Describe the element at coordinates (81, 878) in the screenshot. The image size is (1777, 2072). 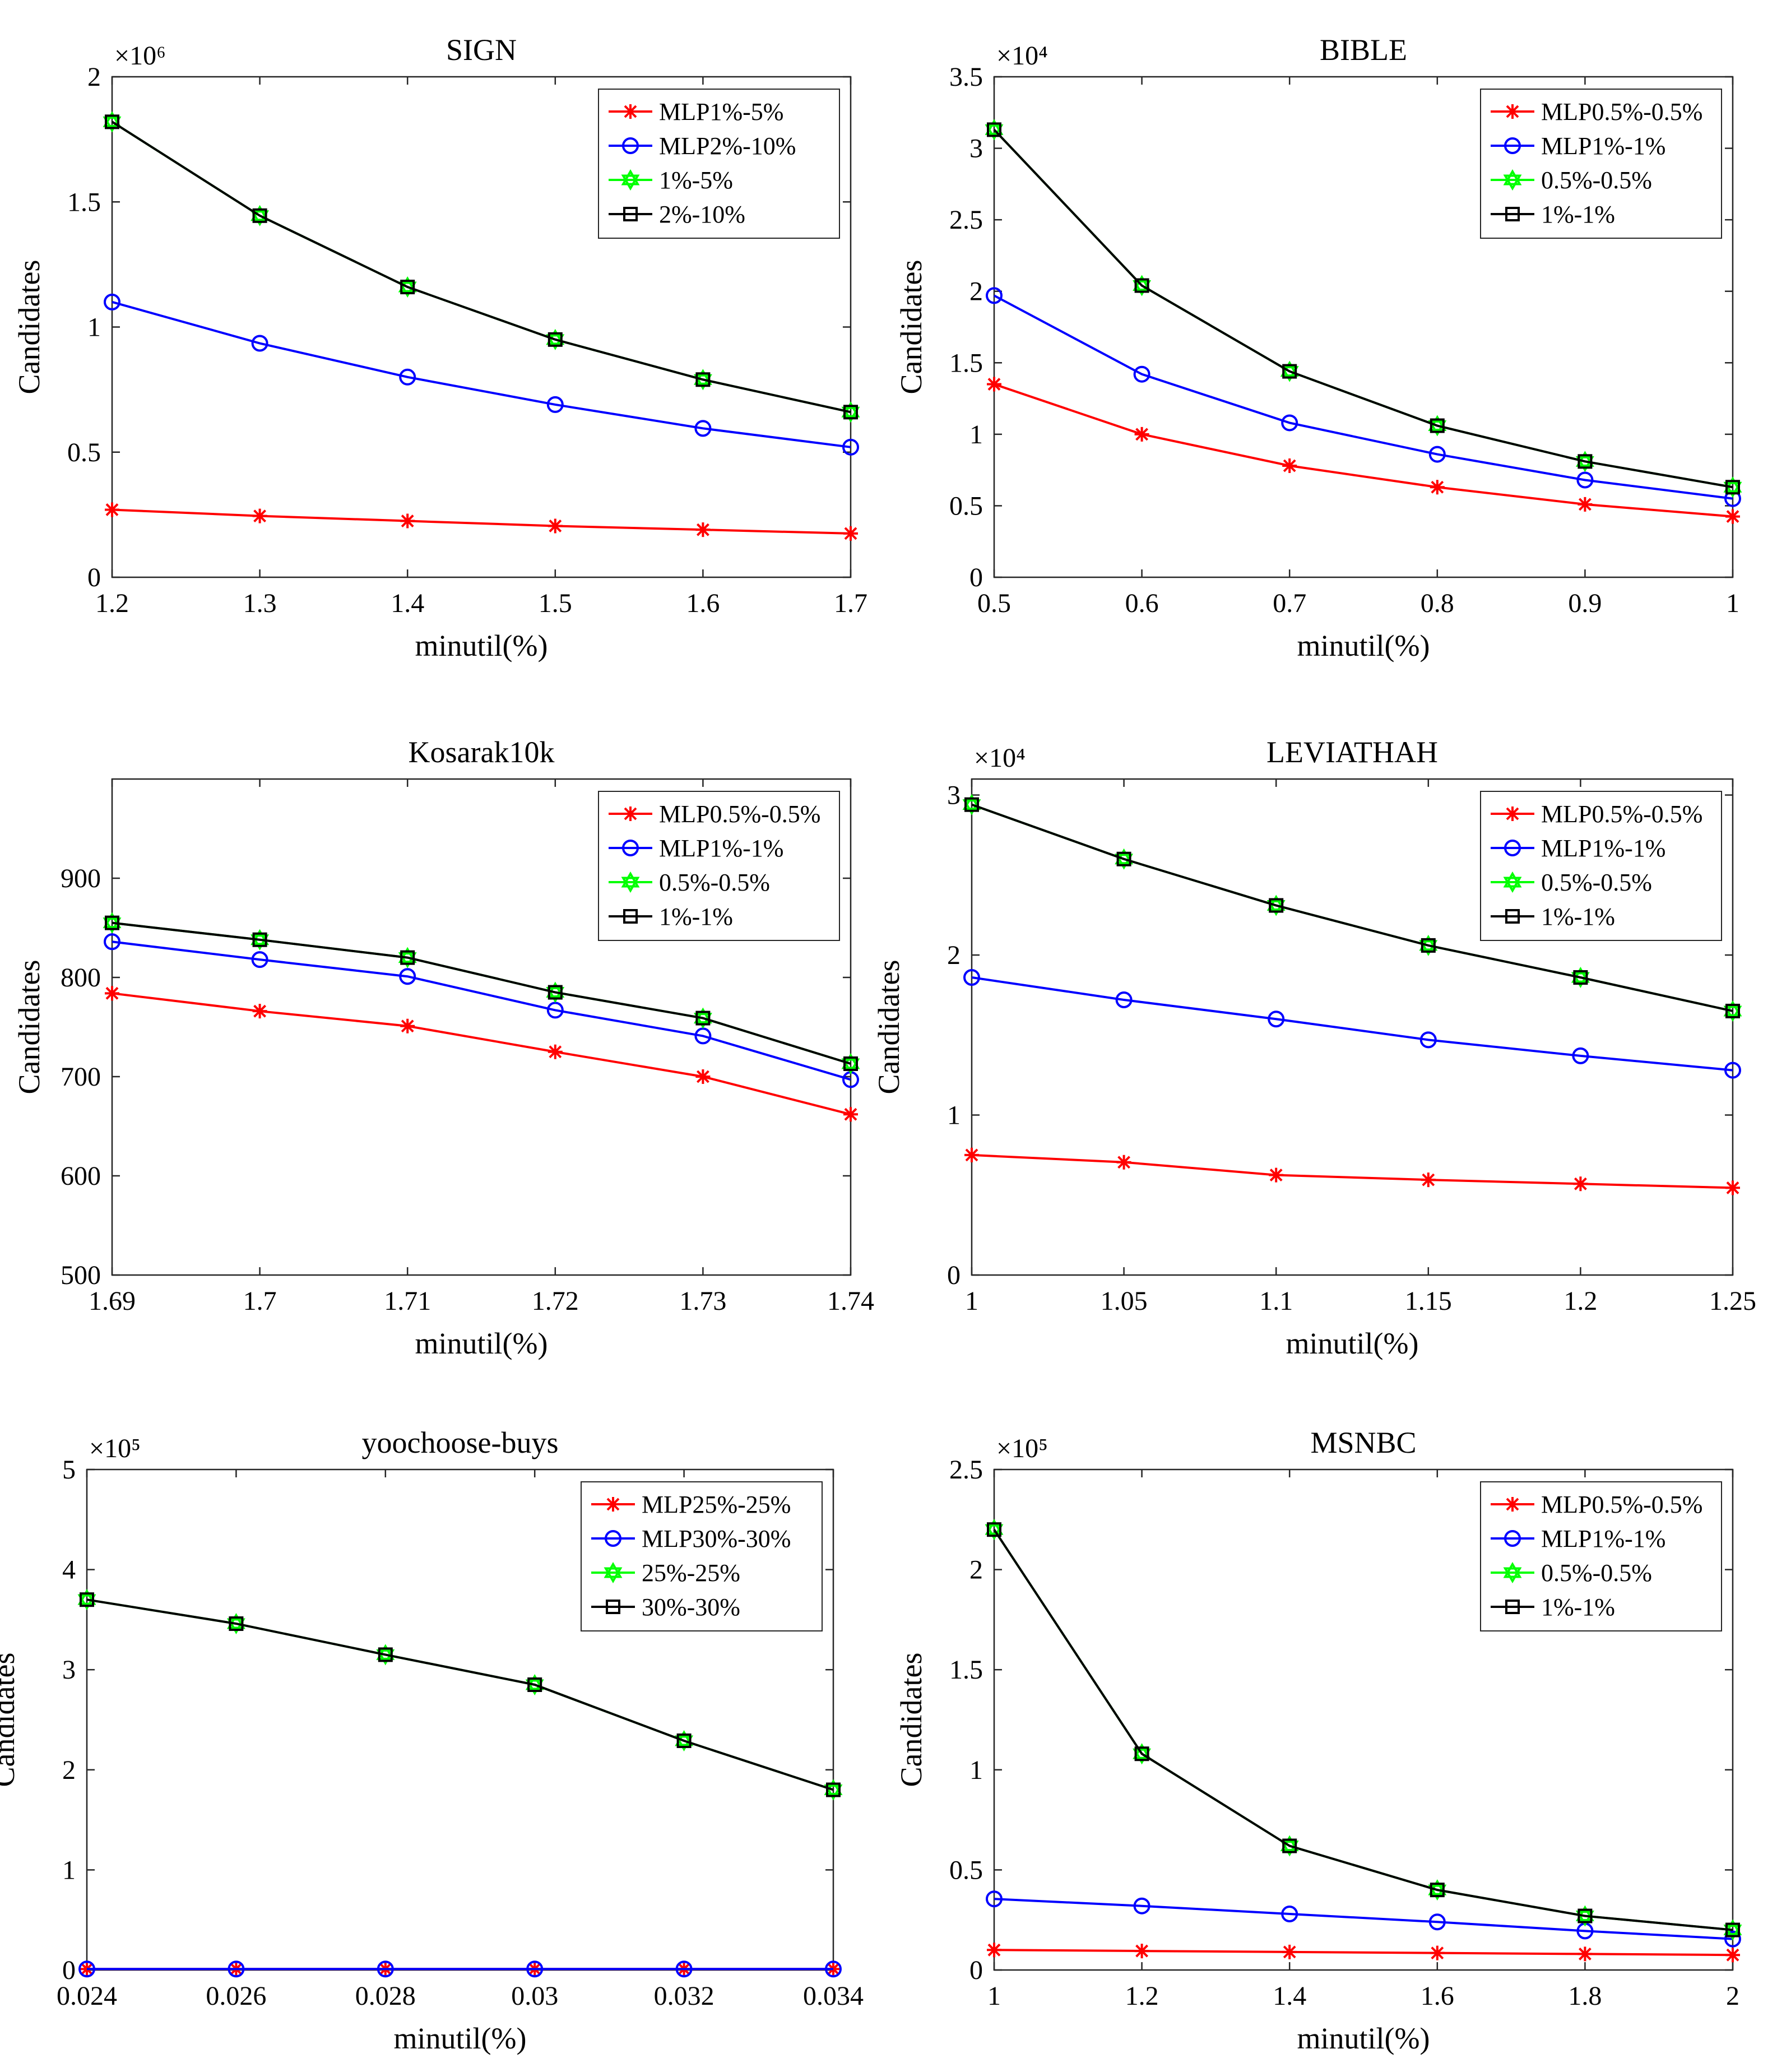
I see `y-tick-label: 900` at that location.